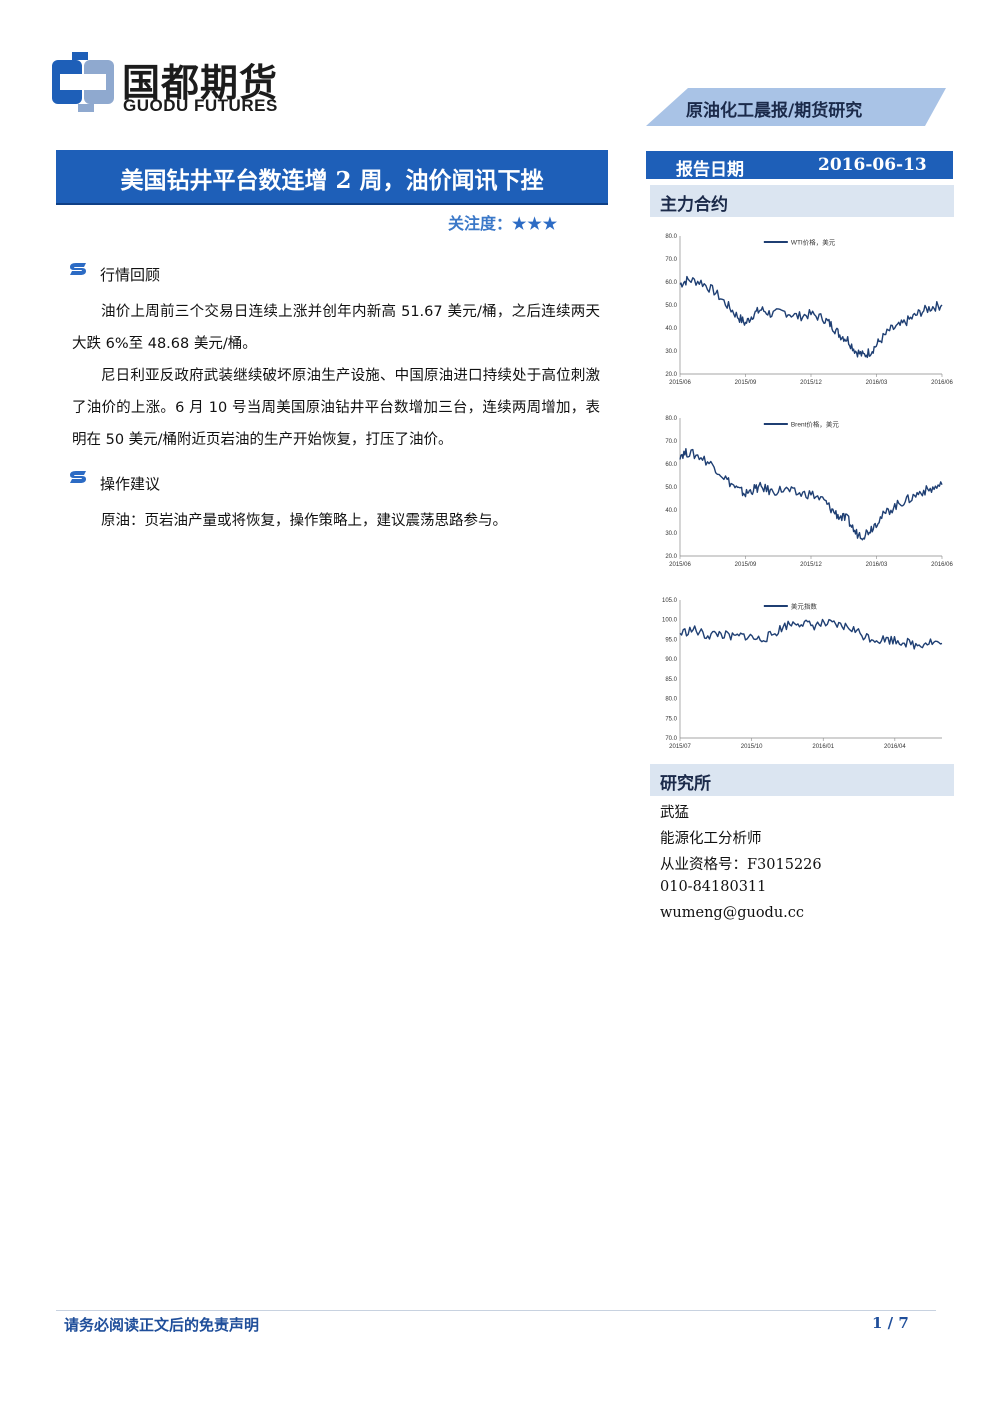  Describe the element at coordinates (890, 1323) in the screenshot. I see `page-number: 1 / 7` at that location.